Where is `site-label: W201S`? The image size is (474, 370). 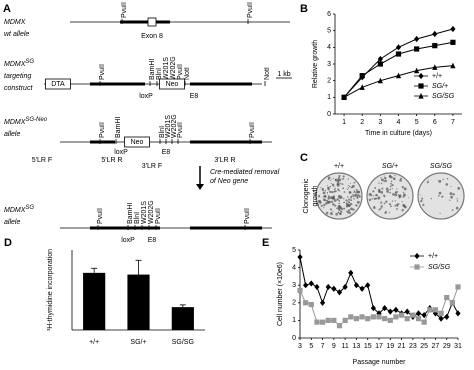 site-label: W201S is located at coordinates (166, 68).